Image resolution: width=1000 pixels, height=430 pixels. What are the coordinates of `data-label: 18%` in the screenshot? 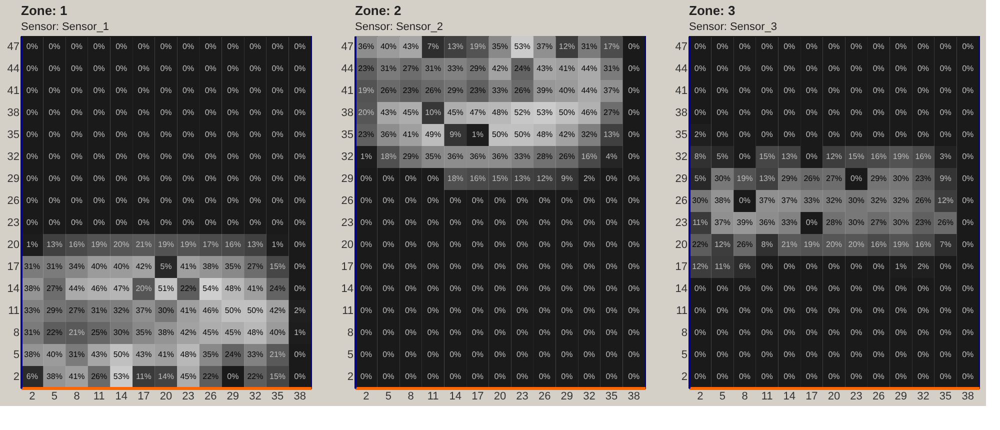 It's located at (388, 156).